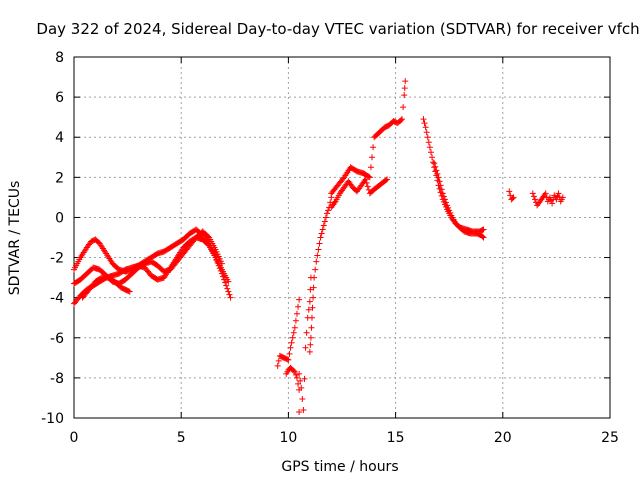 The width and height of the screenshot is (640, 480). Describe the element at coordinates (339, 467) in the screenshot. I see `x-axis-label: GPS time / hours` at that location.